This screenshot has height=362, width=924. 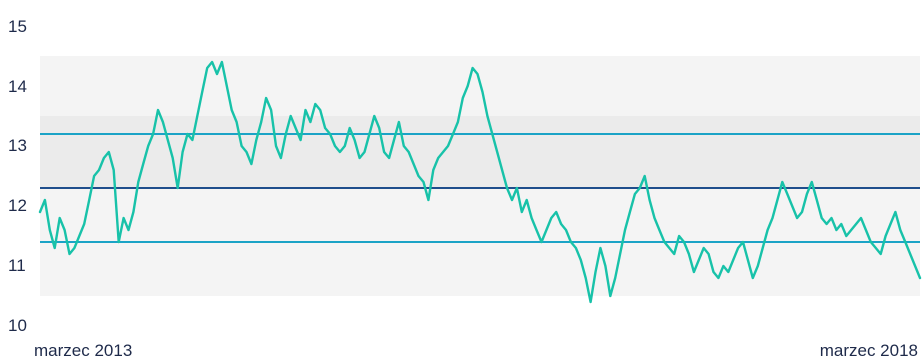 What do you see at coordinates (17, 265) in the screenshot?
I see `y-tick-label: 11` at bounding box center [17, 265].